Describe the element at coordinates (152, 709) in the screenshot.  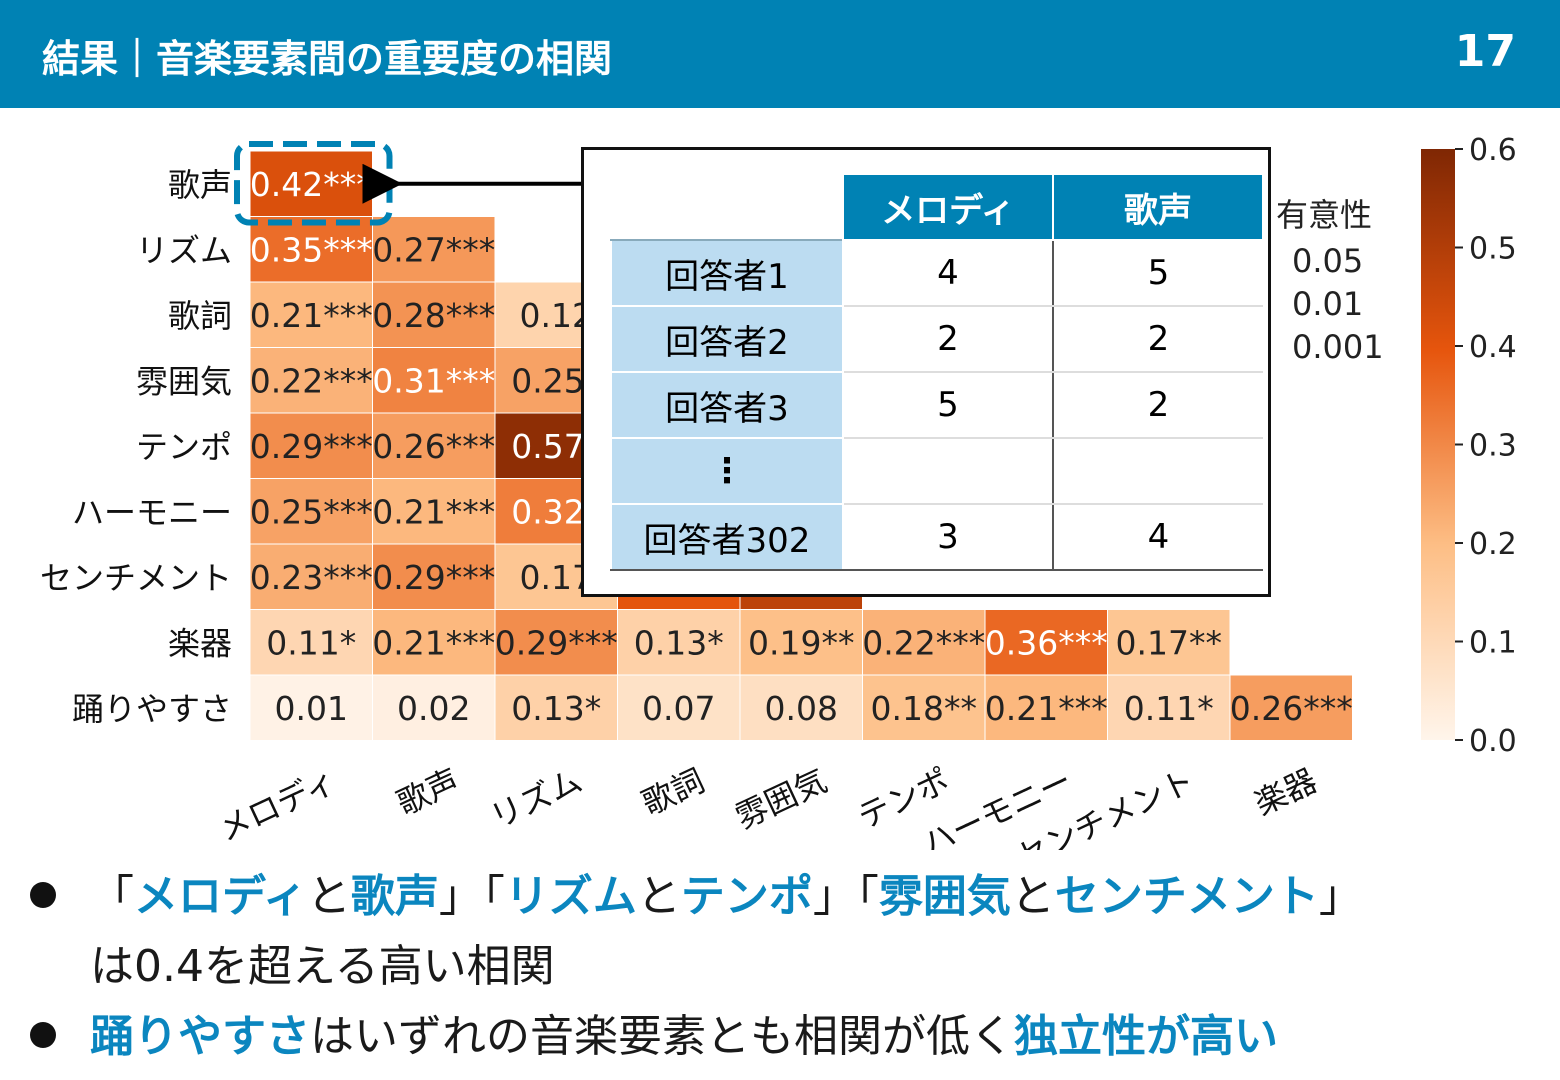
I see `row-label: 踊りやすさ` at that location.